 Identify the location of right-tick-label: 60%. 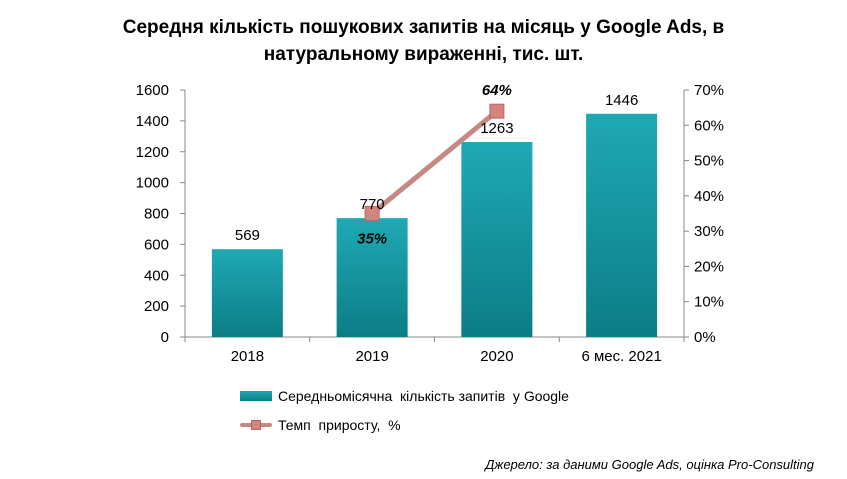
(709, 125).